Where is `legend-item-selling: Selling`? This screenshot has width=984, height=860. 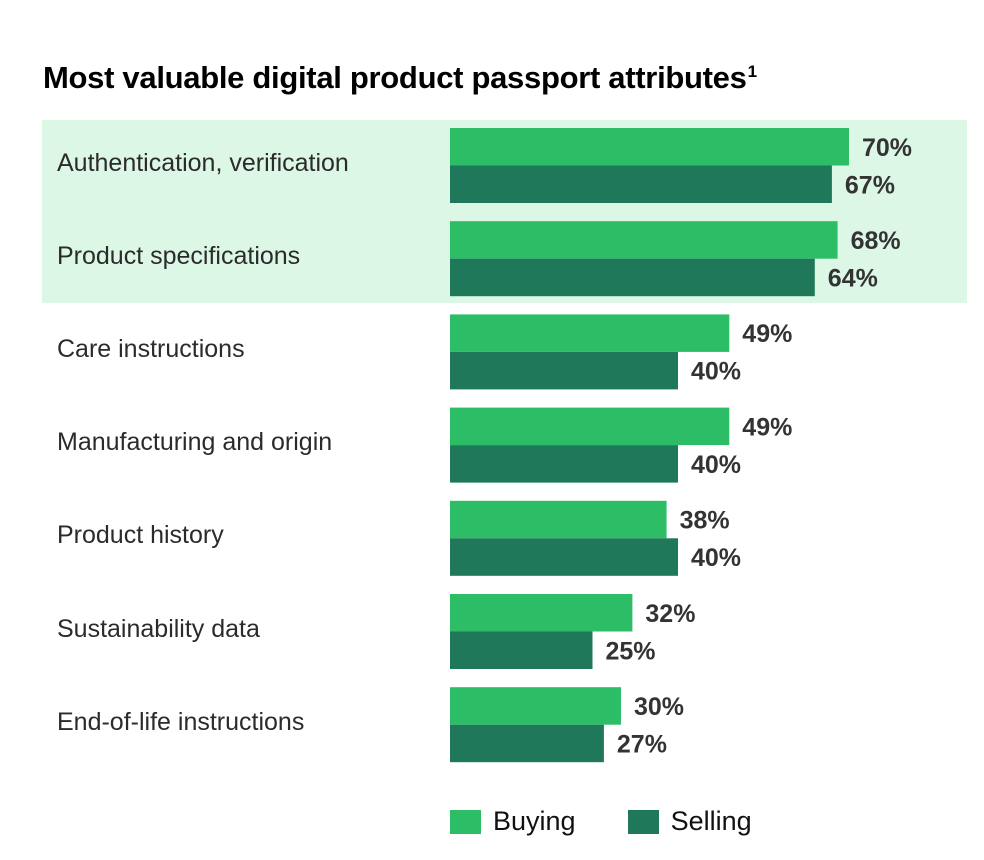 legend-item-selling: Selling is located at coordinates (689, 821).